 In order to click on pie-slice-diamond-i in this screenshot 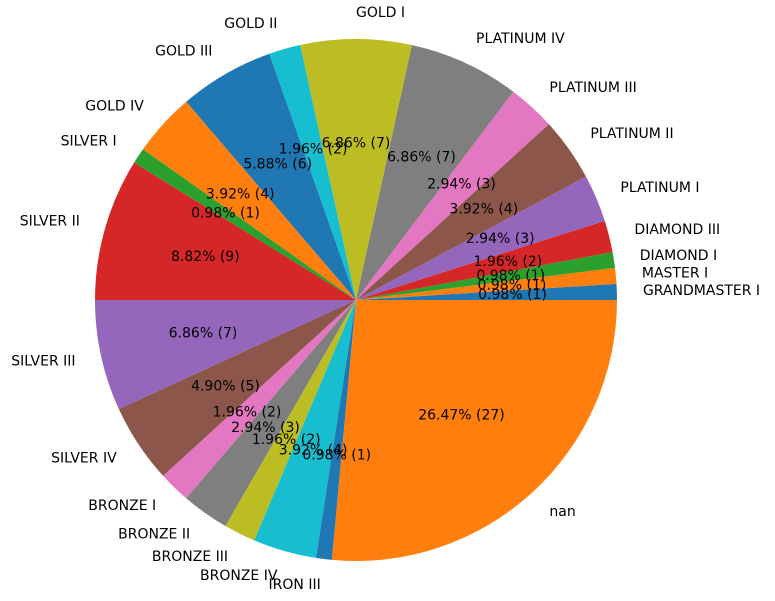, I will do `click(486, 276)`.